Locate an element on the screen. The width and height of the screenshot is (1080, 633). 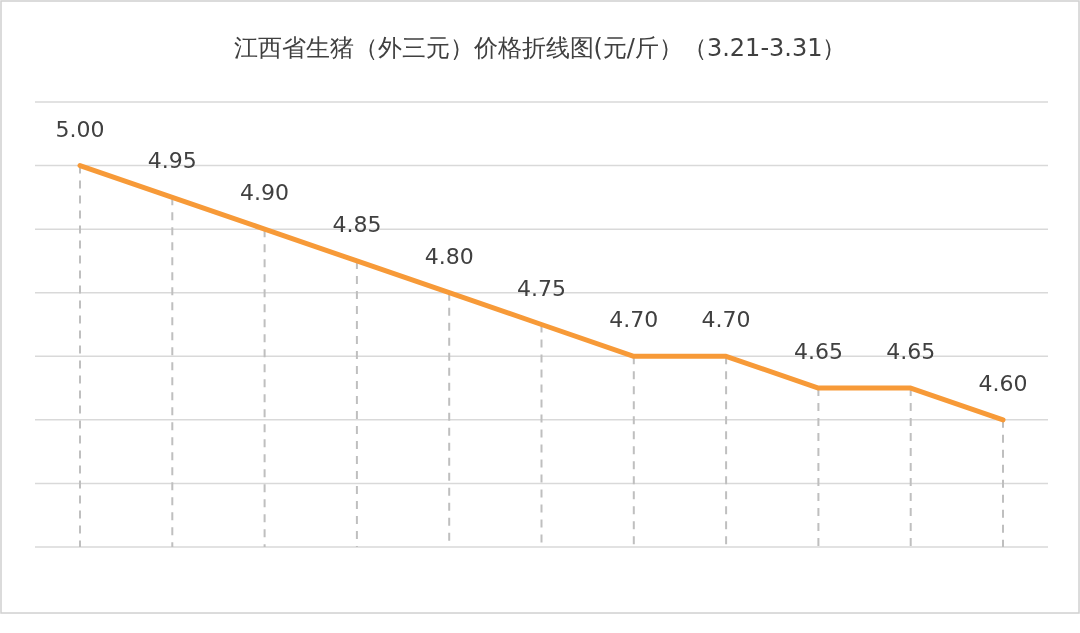
data-label: 4.60 is located at coordinates (1003, 383).